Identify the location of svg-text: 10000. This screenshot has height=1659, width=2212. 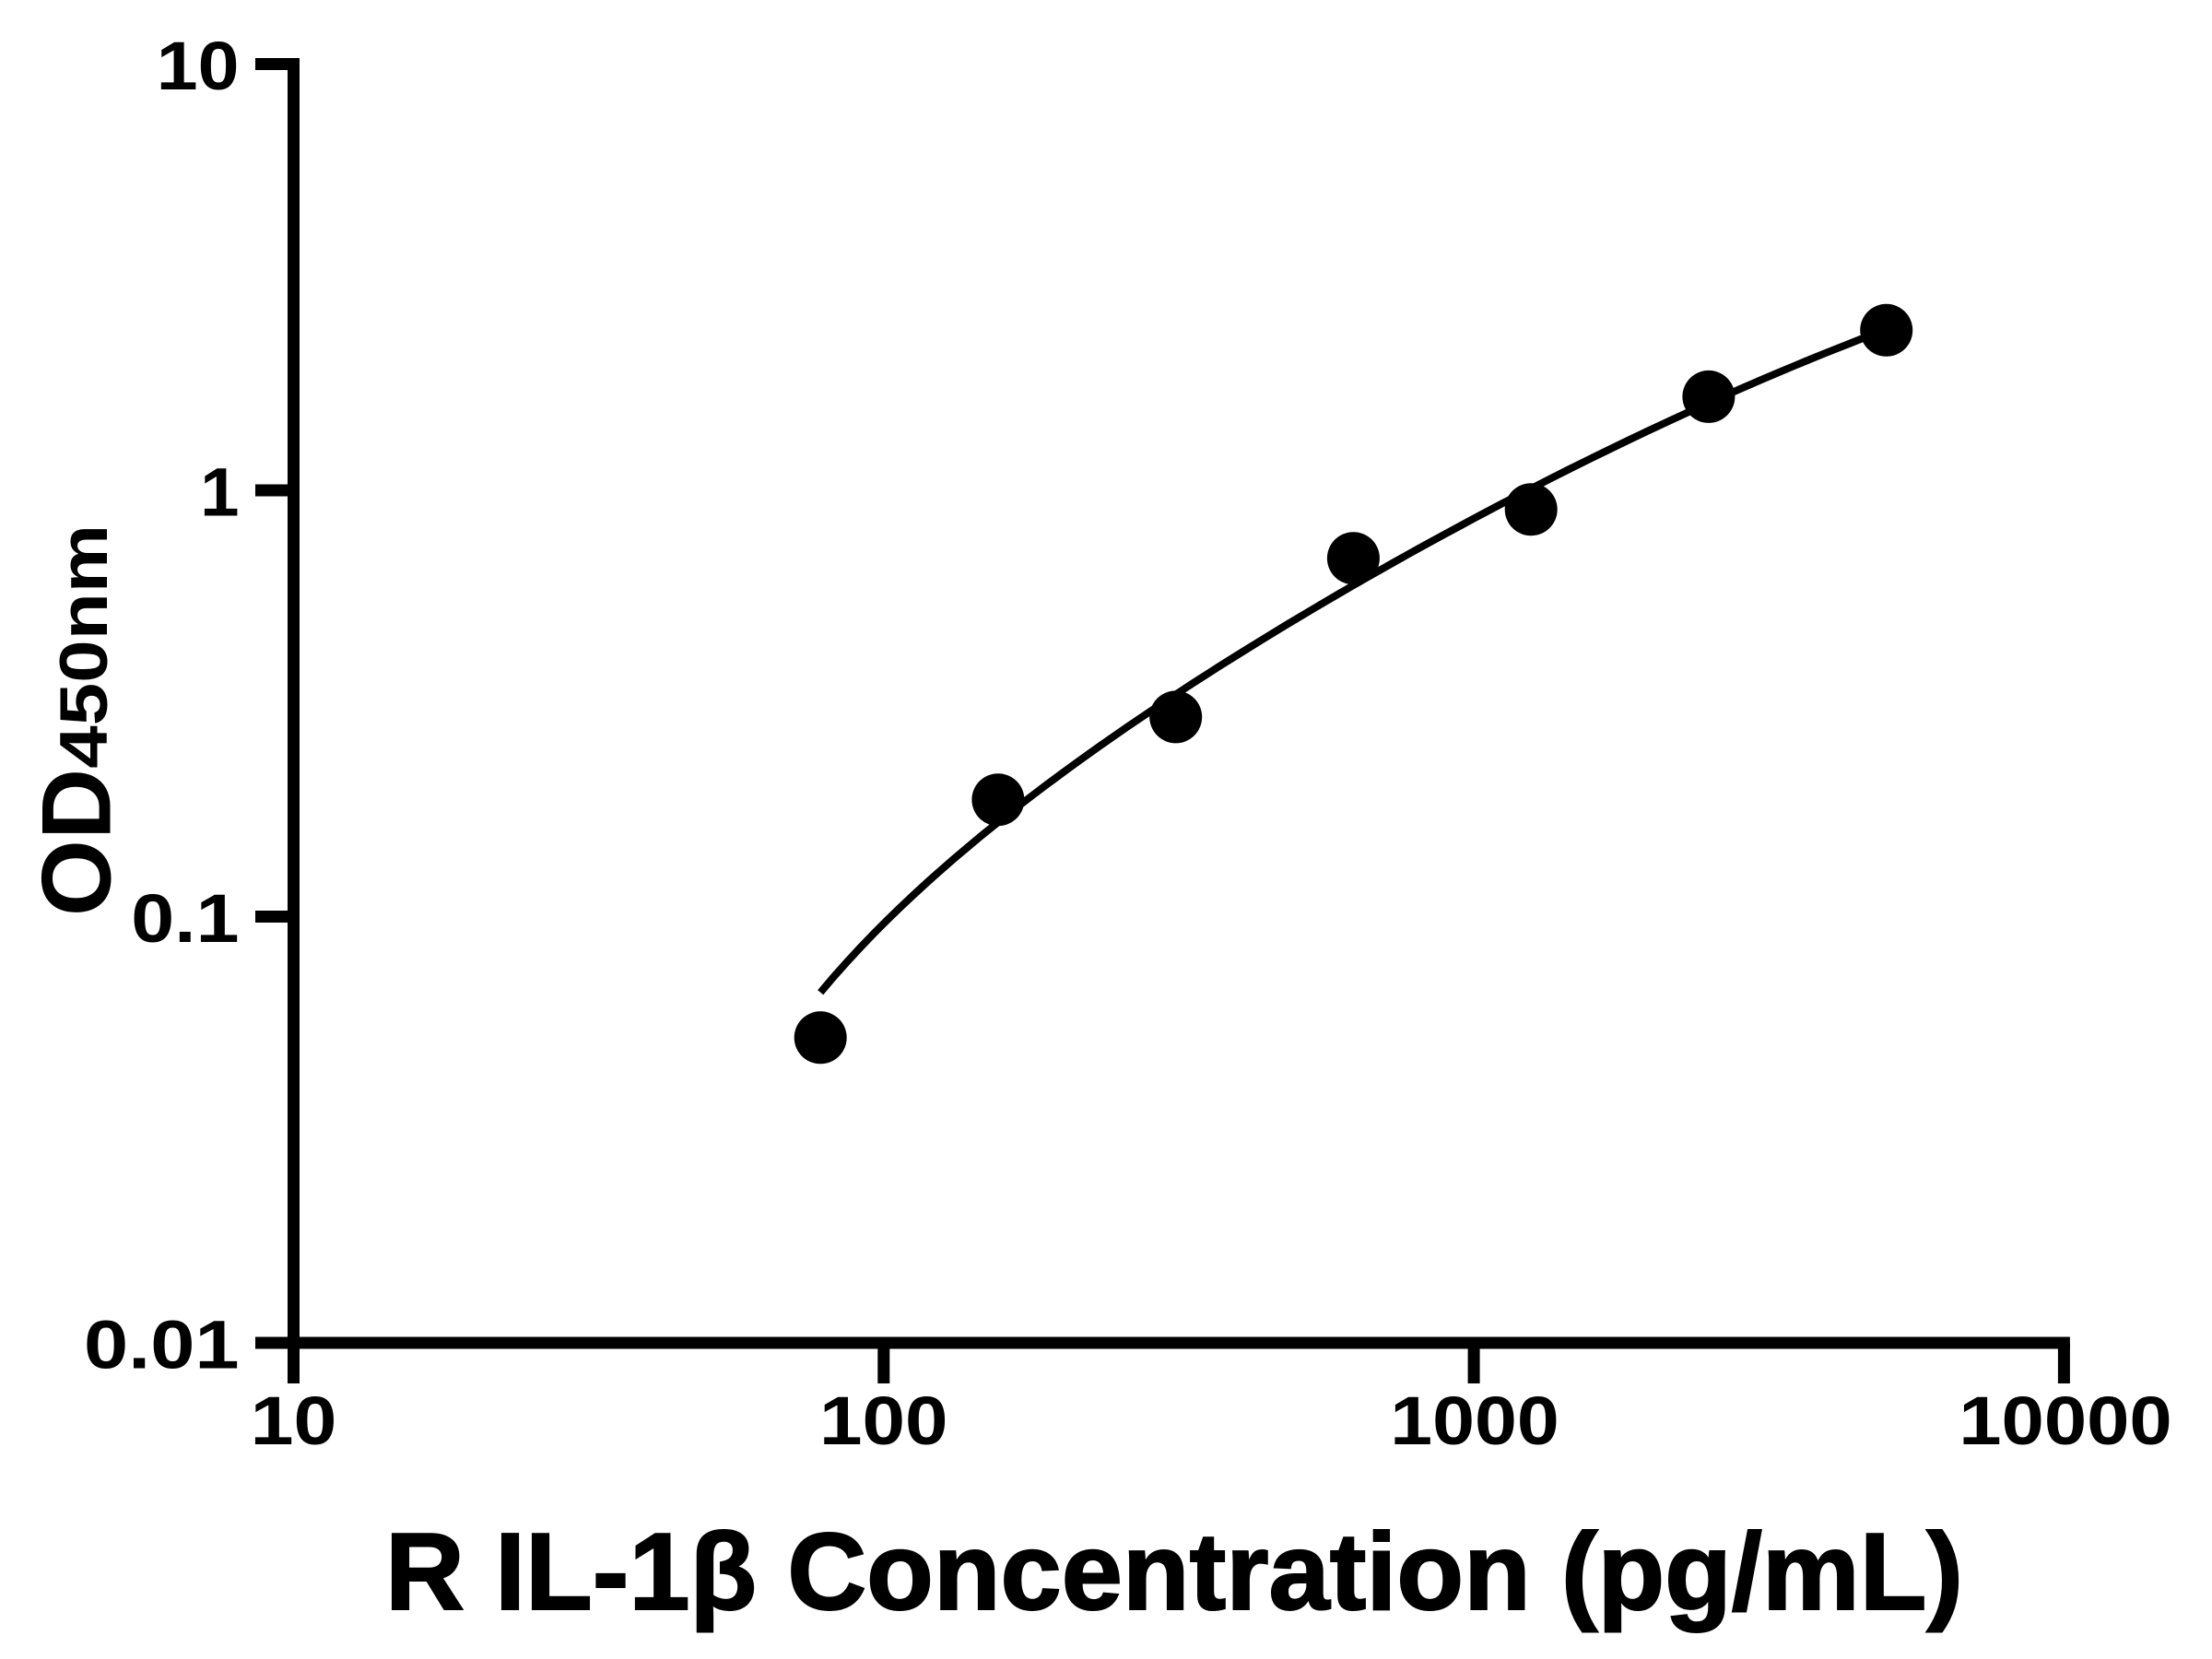
(2065, 1420).